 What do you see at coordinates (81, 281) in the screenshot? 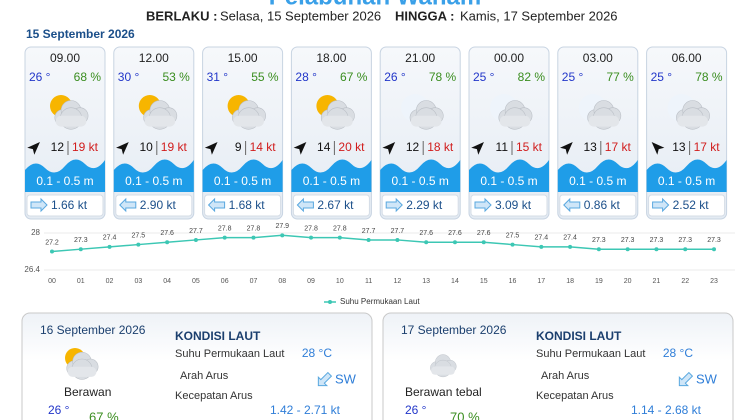
I see `x-tick-label: 01` at bounding box center [81, 281].